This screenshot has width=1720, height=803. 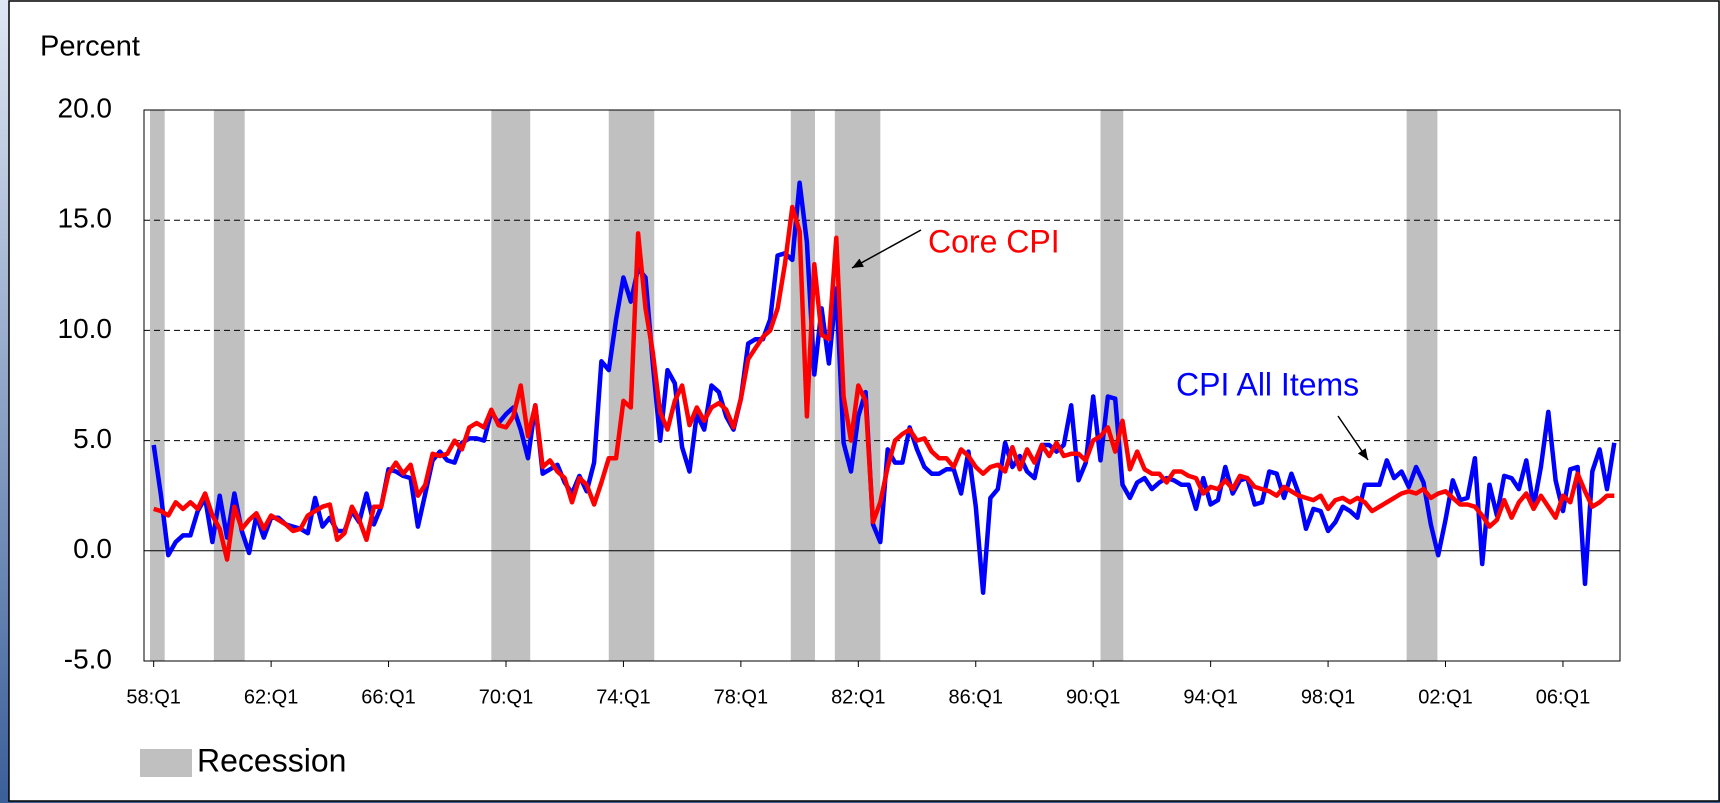 I want to click on y-tick-label: 10.0, so click(x=85, y=328).